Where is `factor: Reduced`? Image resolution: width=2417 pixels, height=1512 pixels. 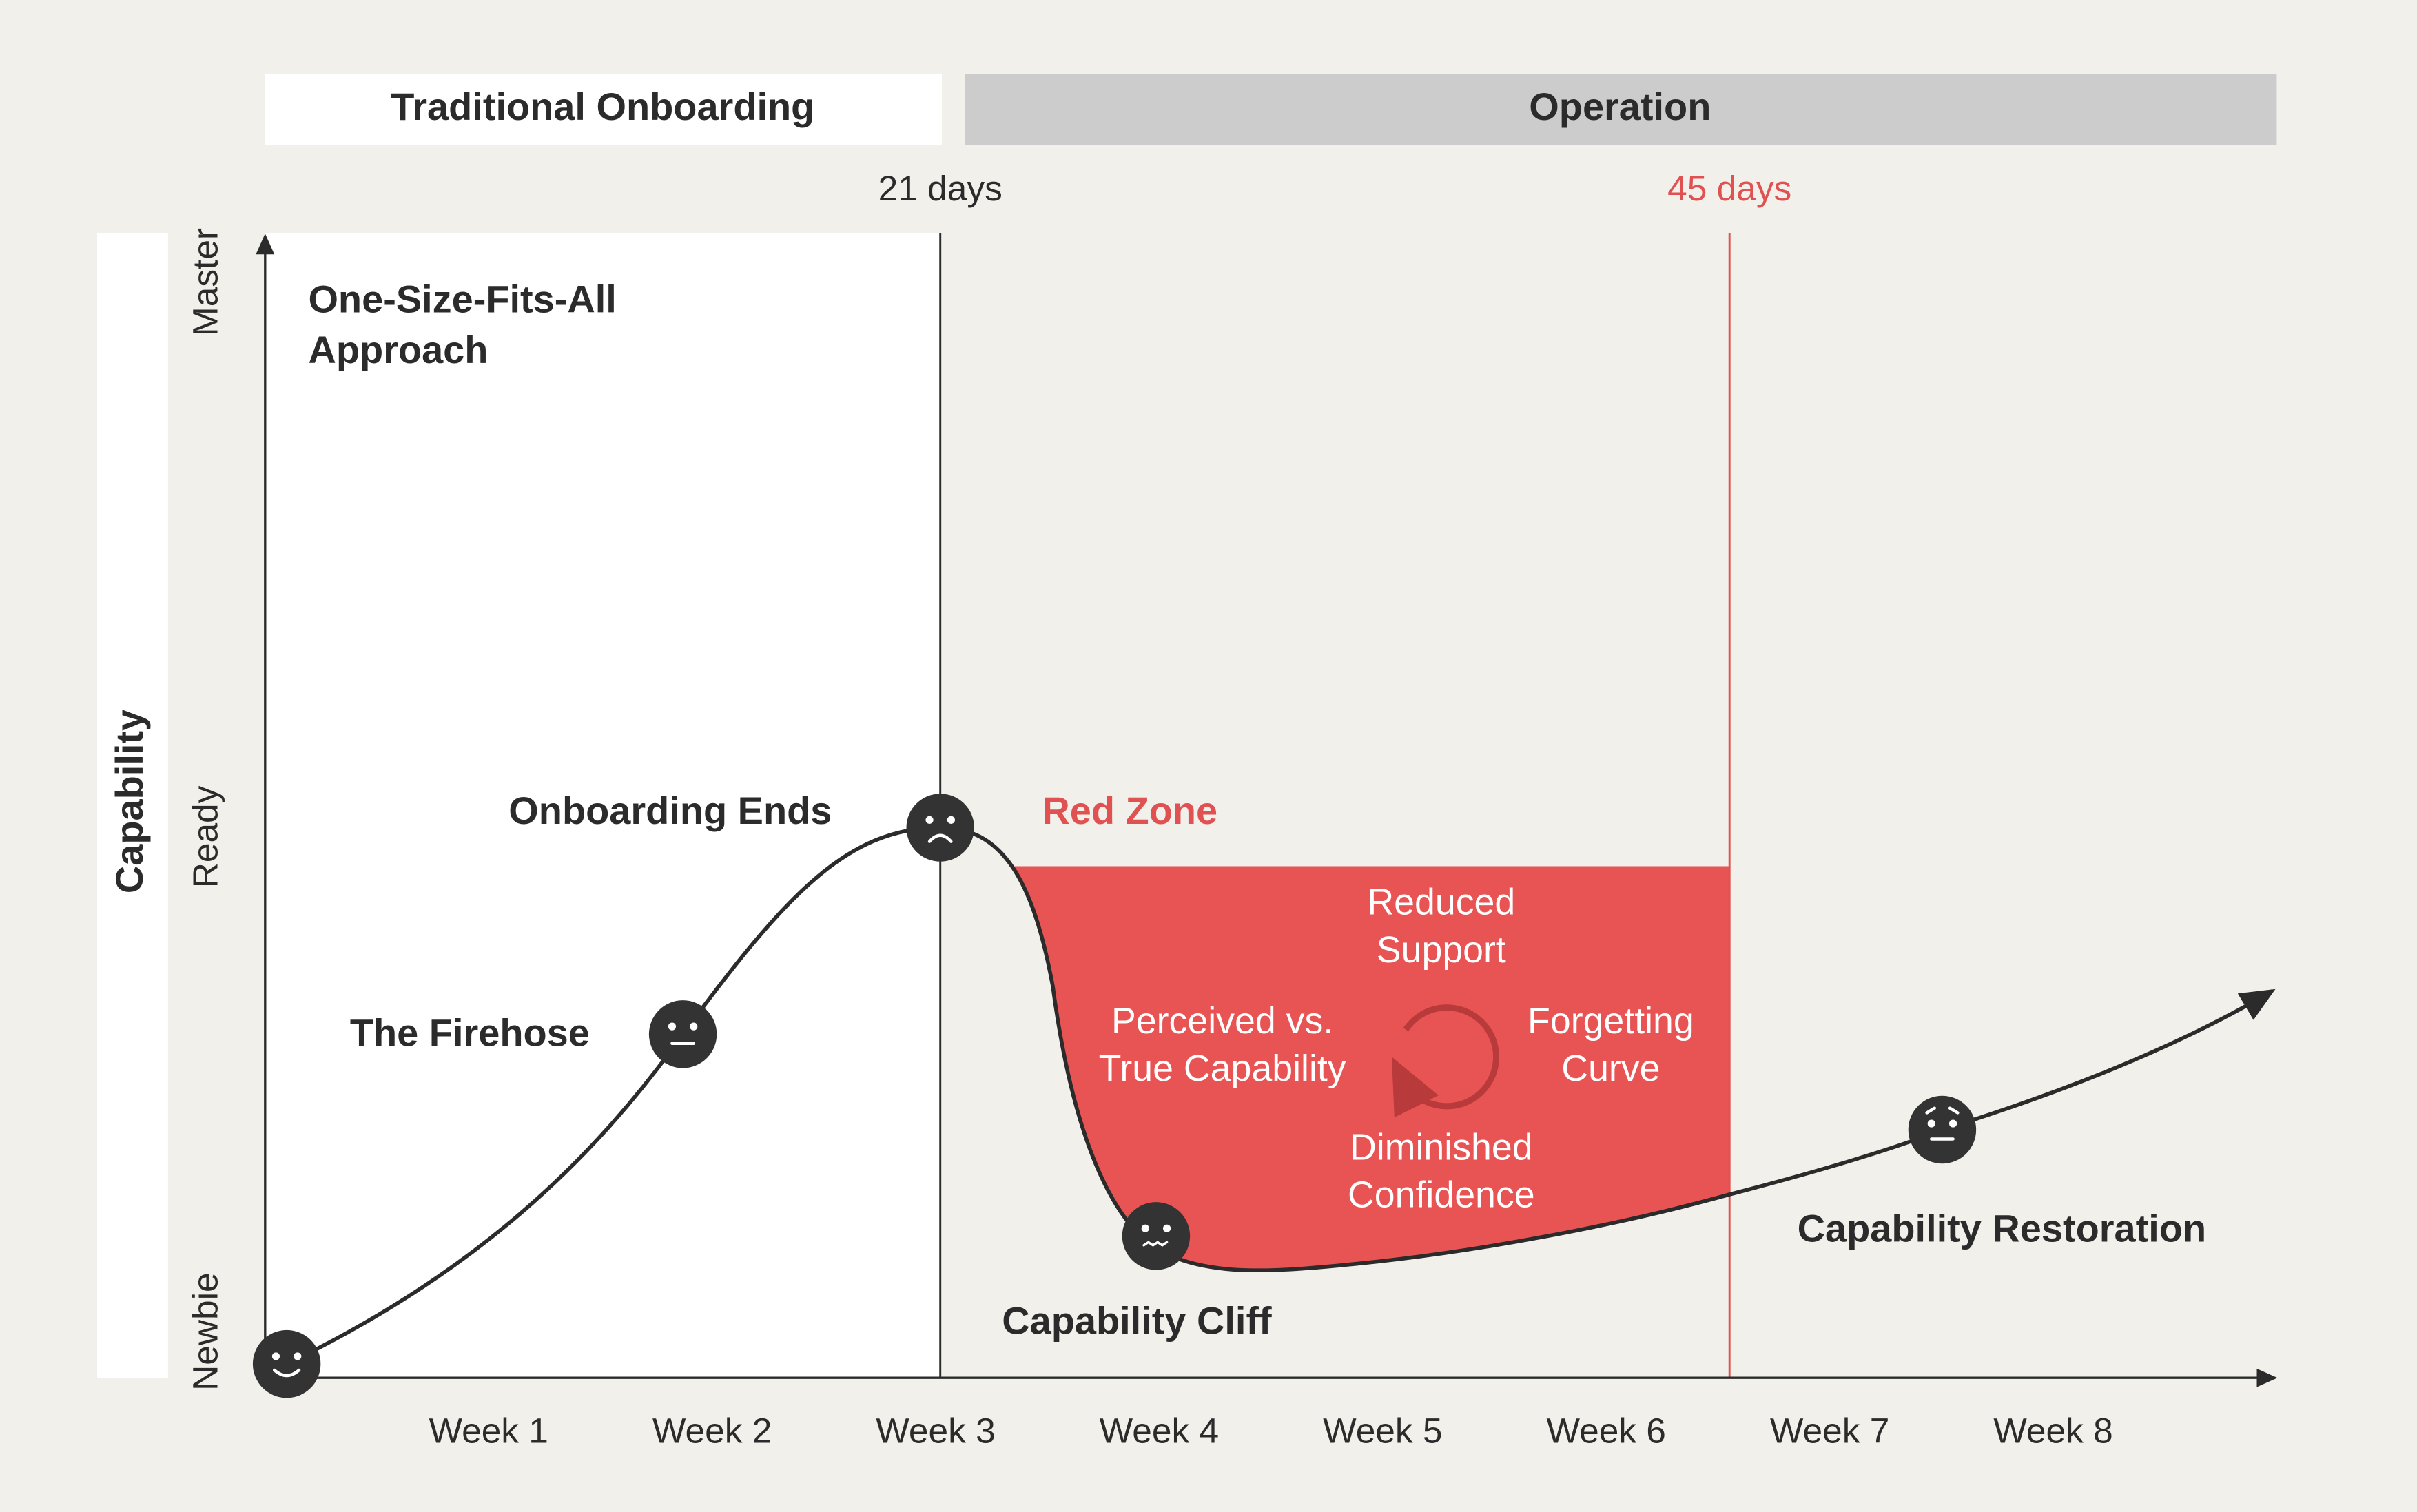
factor: Reduced is located at coordinates (1441, 902).